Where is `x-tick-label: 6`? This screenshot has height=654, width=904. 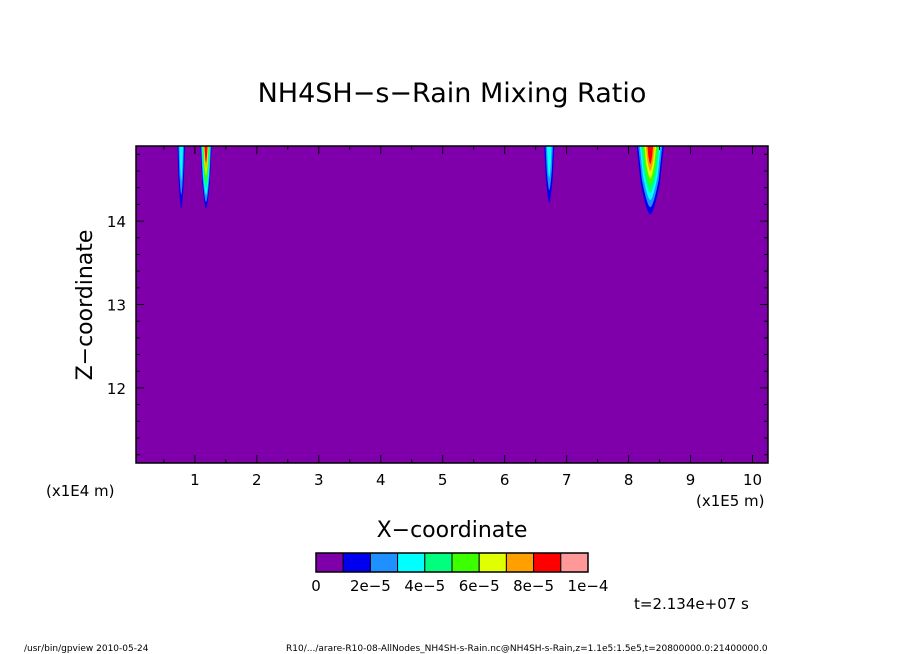 x-tick-label: 6 is located at coordinates (505, 480).